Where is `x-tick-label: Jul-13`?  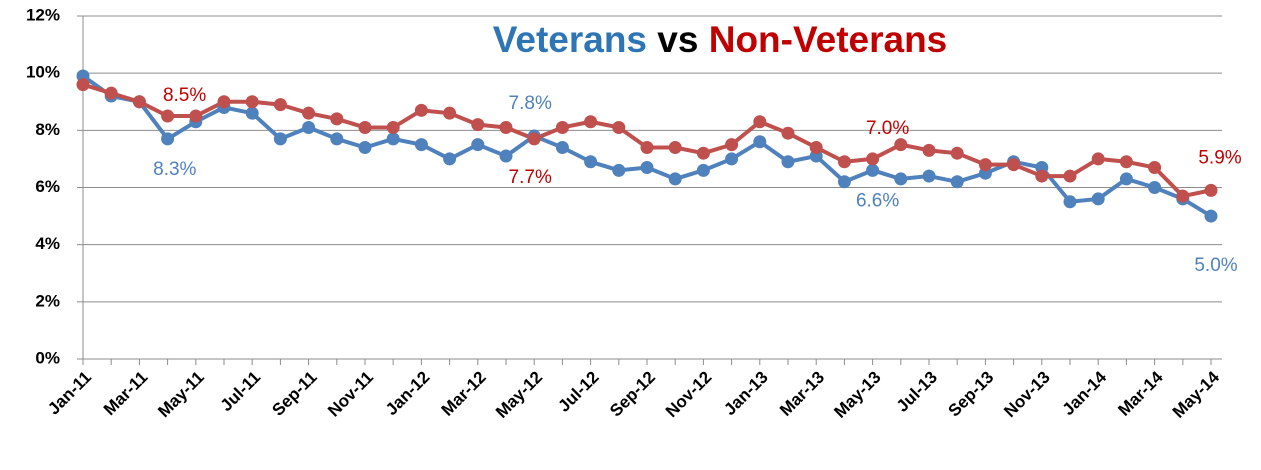 x-tick-label: Jul-13 is located at coordinates (917, 392).